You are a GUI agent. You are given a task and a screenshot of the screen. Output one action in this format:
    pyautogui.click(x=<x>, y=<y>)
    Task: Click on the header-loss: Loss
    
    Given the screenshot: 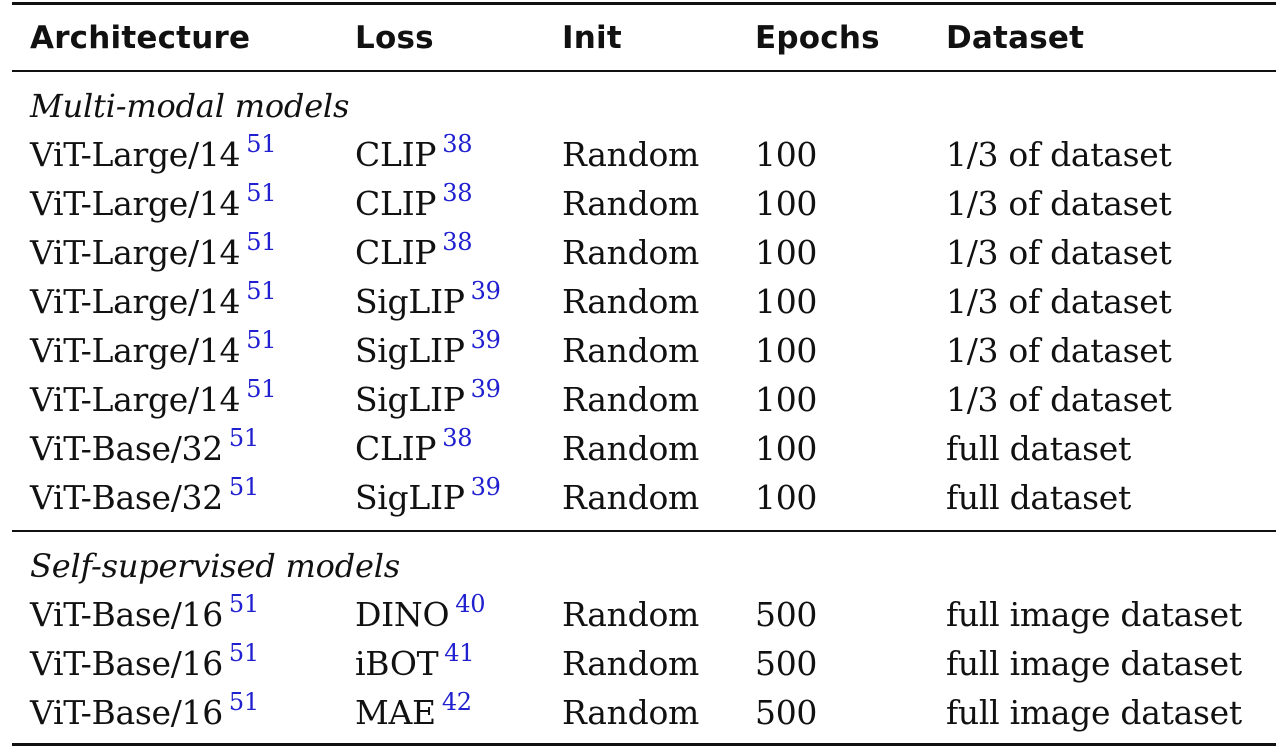 What is the action you would take?
    pyautogui.click(x=394, y=38)
    